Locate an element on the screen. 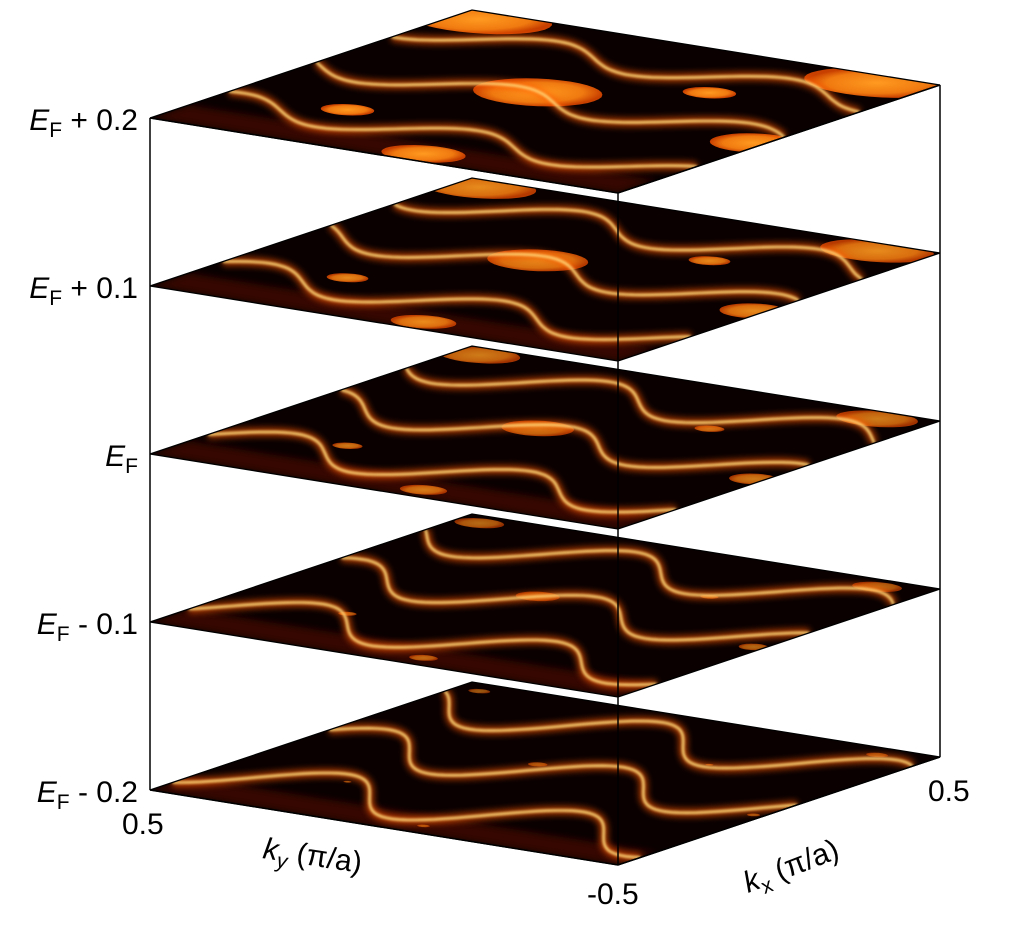  kx-axis-title: kx (π/a) is located at coordinates (792, 868).